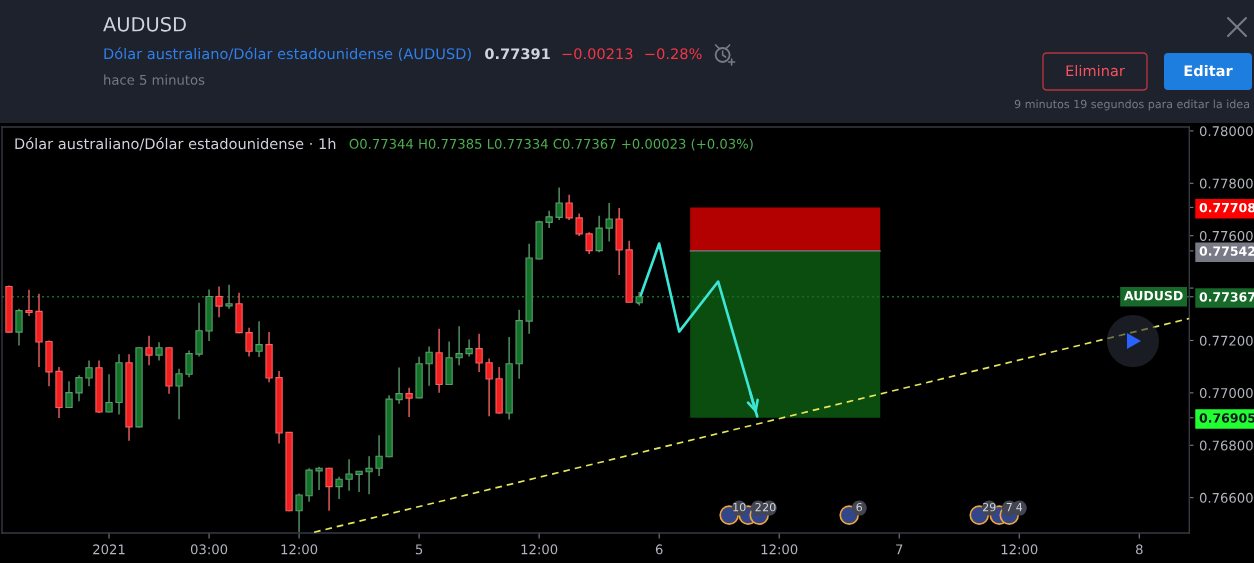 The width and height of the screenshot is (1254, 563). I want to click on text: Eliminar, so click(1095, 70).